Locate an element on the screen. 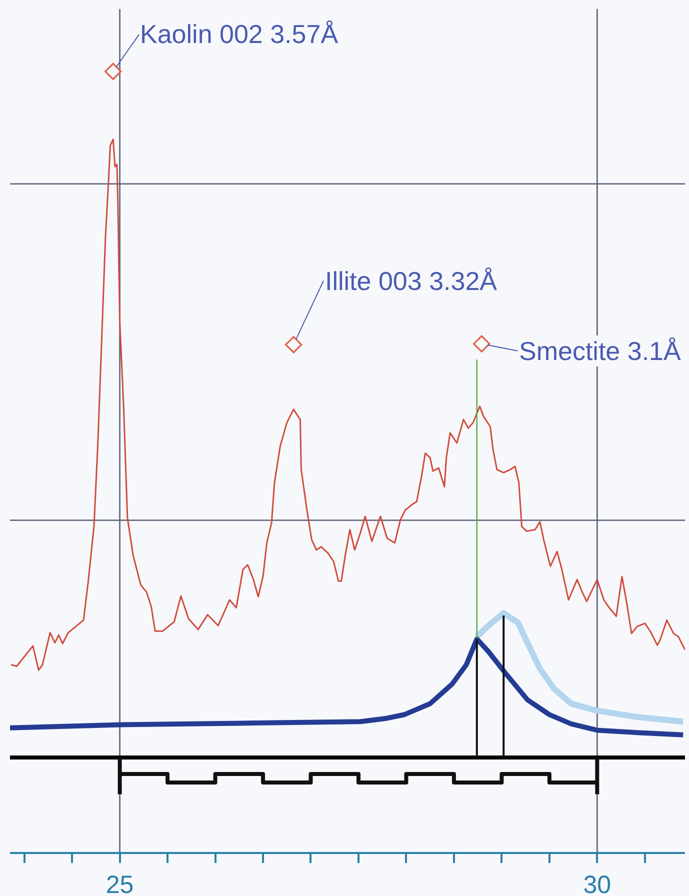  annotation: Illite 003 3.32Å is located at coordinates (411, 281).